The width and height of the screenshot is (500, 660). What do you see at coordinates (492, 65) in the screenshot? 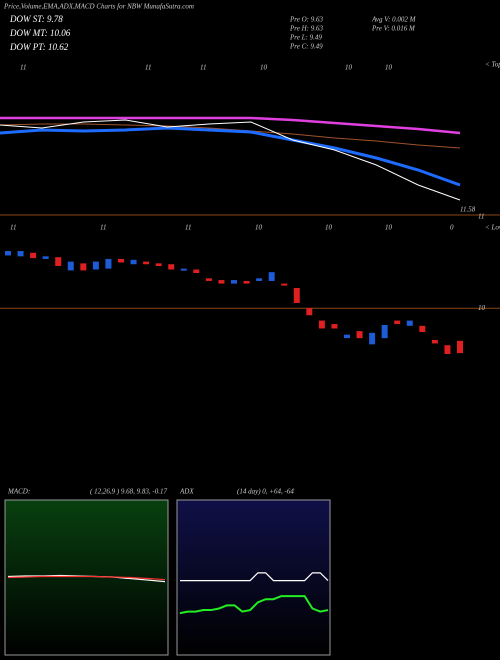
I see `tops-label: < Tops` at bounding box center [492, 65].